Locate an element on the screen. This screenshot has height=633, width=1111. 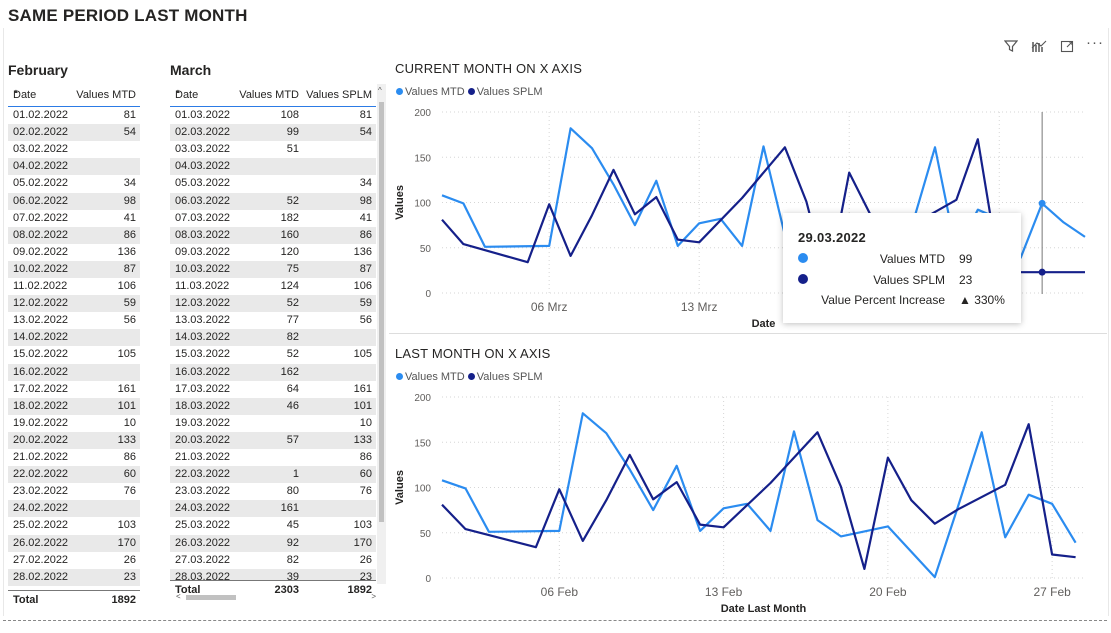
table-row: 17.02.2022 161 is located at coordinates (74, 389).